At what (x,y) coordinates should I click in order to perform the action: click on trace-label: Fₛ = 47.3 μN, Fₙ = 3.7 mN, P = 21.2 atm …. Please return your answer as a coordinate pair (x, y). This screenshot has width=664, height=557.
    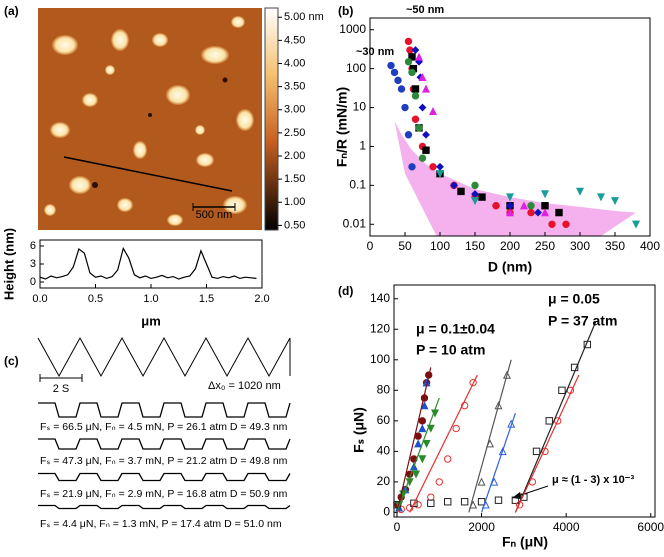
    Looking at the image, I should click on (164, 461).